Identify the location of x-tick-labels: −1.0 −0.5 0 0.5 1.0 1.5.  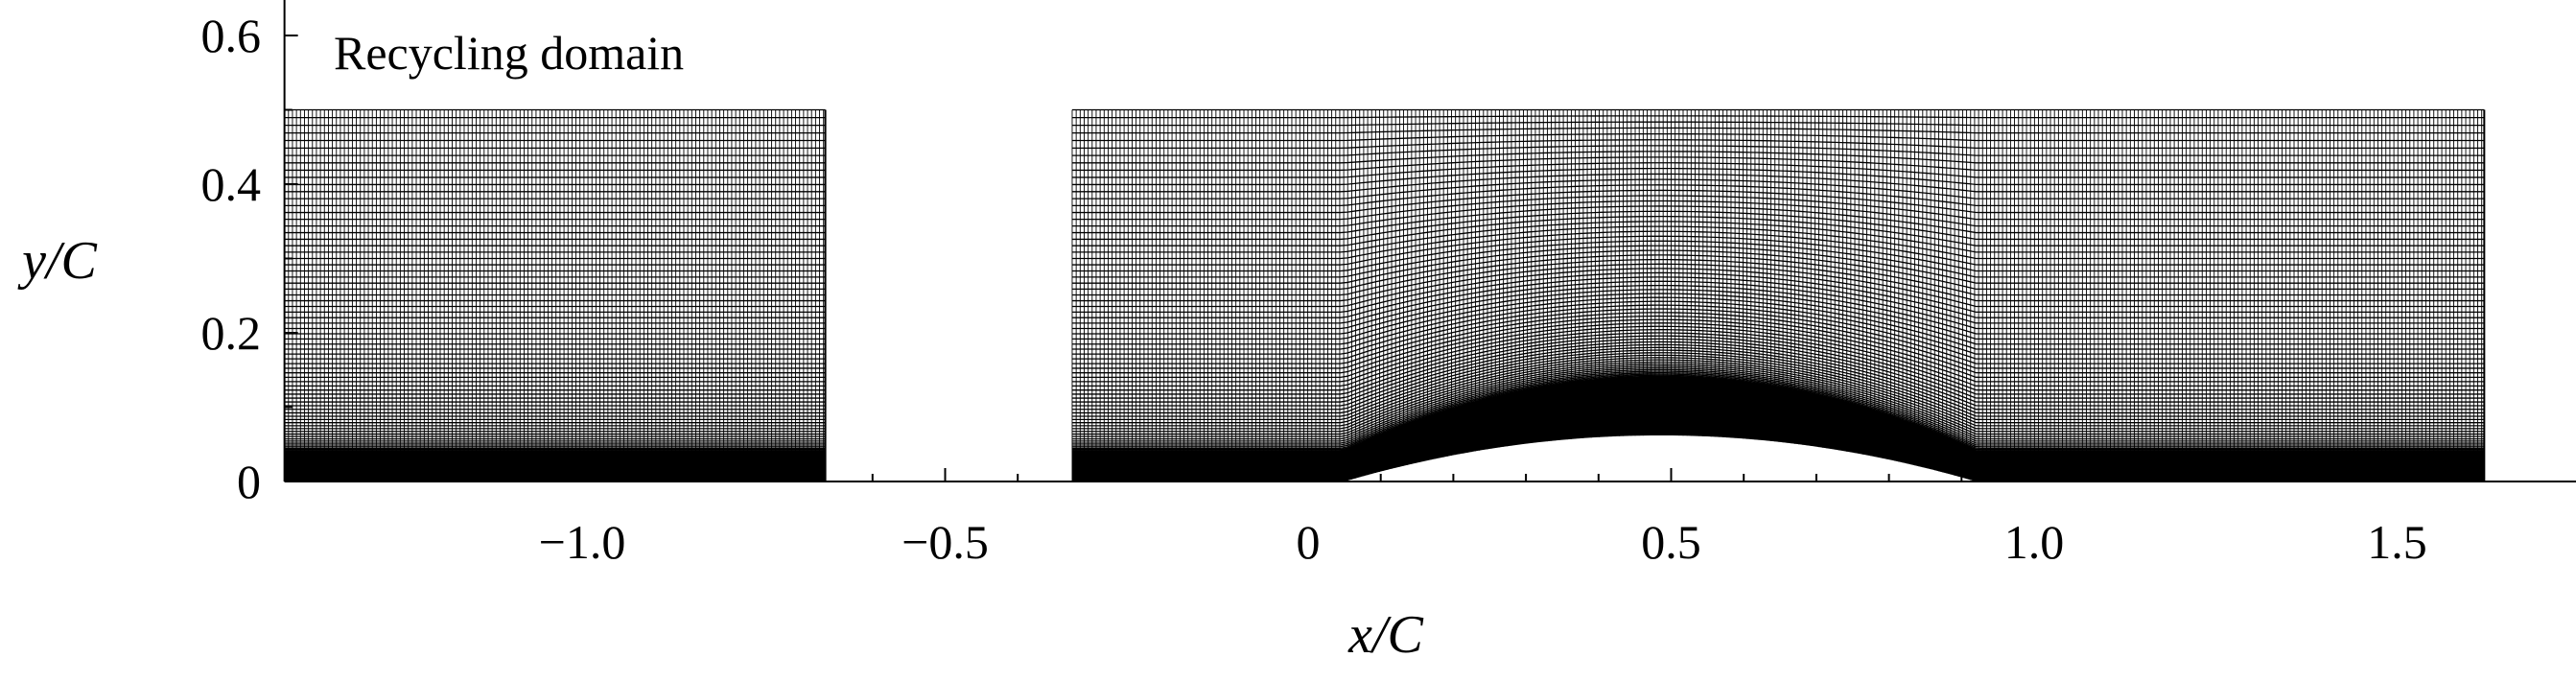
(1483, 542).